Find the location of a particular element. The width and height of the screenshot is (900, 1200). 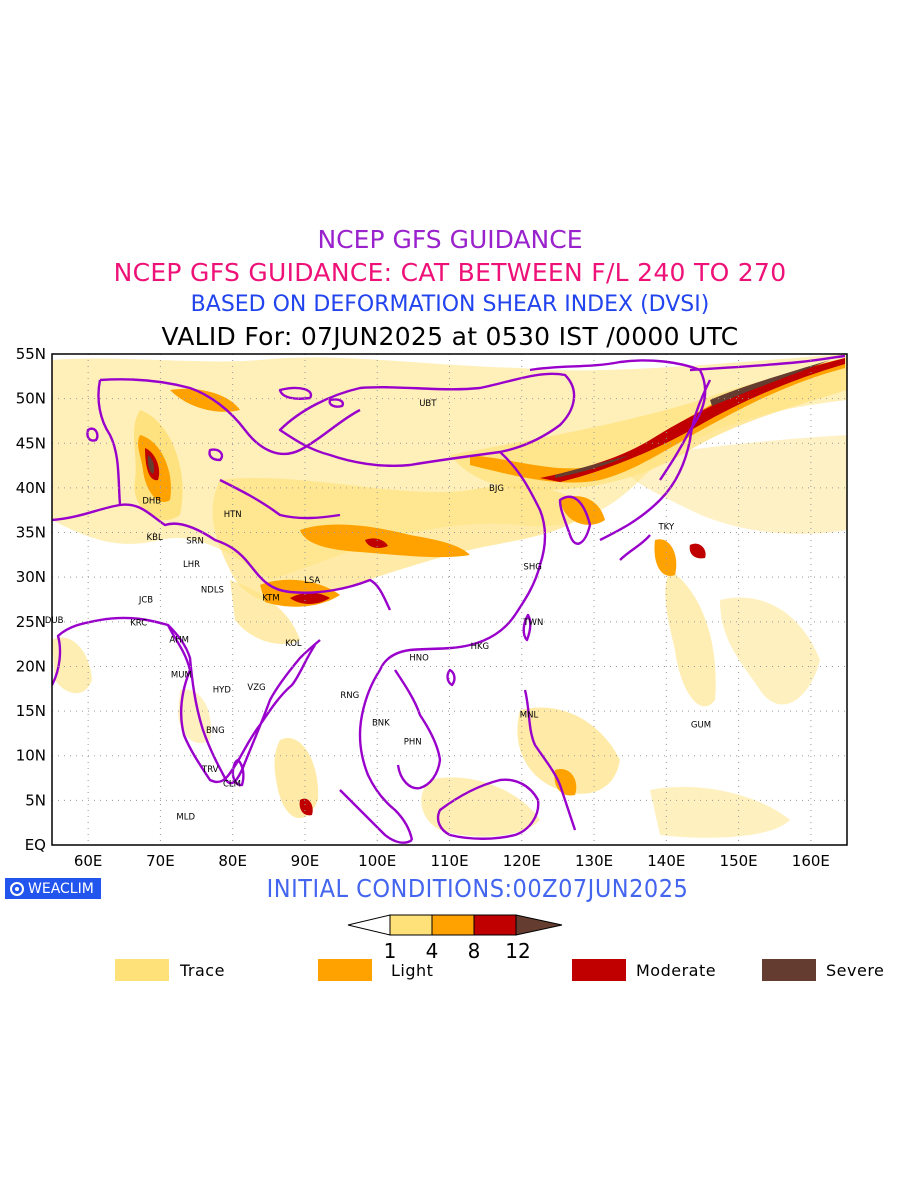

weaclim-badge: WEACLIM is located at coordinates (53, 888).